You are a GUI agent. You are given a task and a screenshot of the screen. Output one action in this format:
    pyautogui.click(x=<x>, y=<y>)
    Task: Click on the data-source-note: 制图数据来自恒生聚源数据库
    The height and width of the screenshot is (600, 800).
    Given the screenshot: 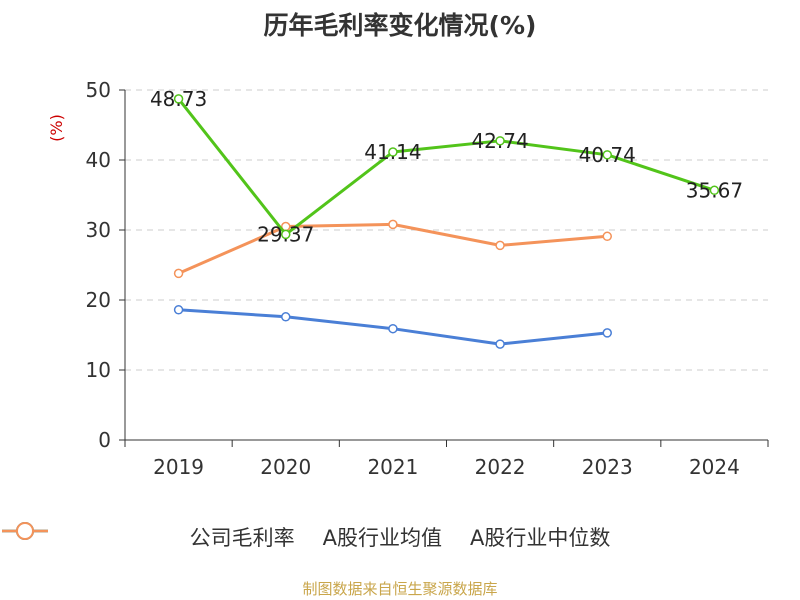 What is the action you would take?
    pyautogui.click(x=400, y=589)
    